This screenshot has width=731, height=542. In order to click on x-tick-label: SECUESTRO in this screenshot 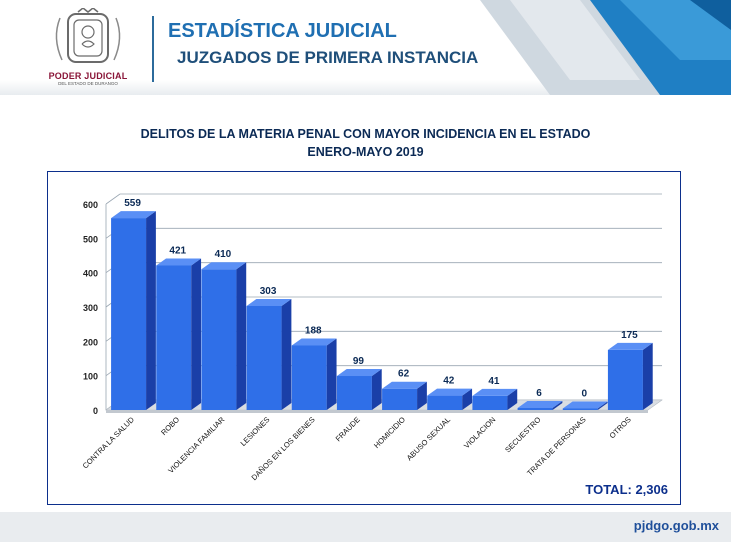, I will do `click(522, 434)`.